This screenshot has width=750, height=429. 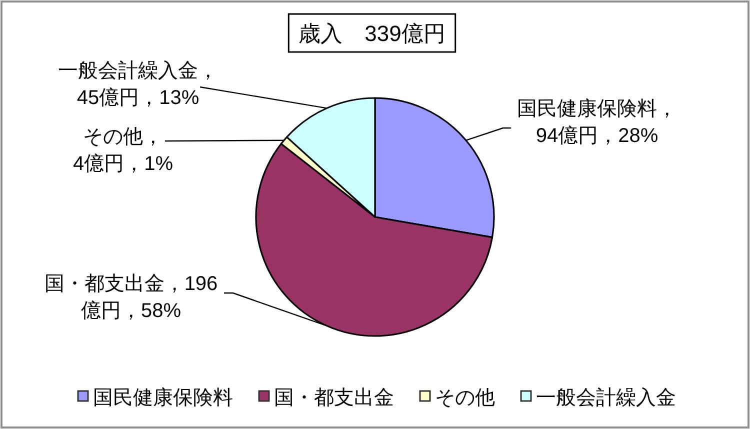 What do you see at coordinates (606, 398) in the screenshot?
I see `legend-label: 一般会計繰入金` at bounding box center [606, 398].